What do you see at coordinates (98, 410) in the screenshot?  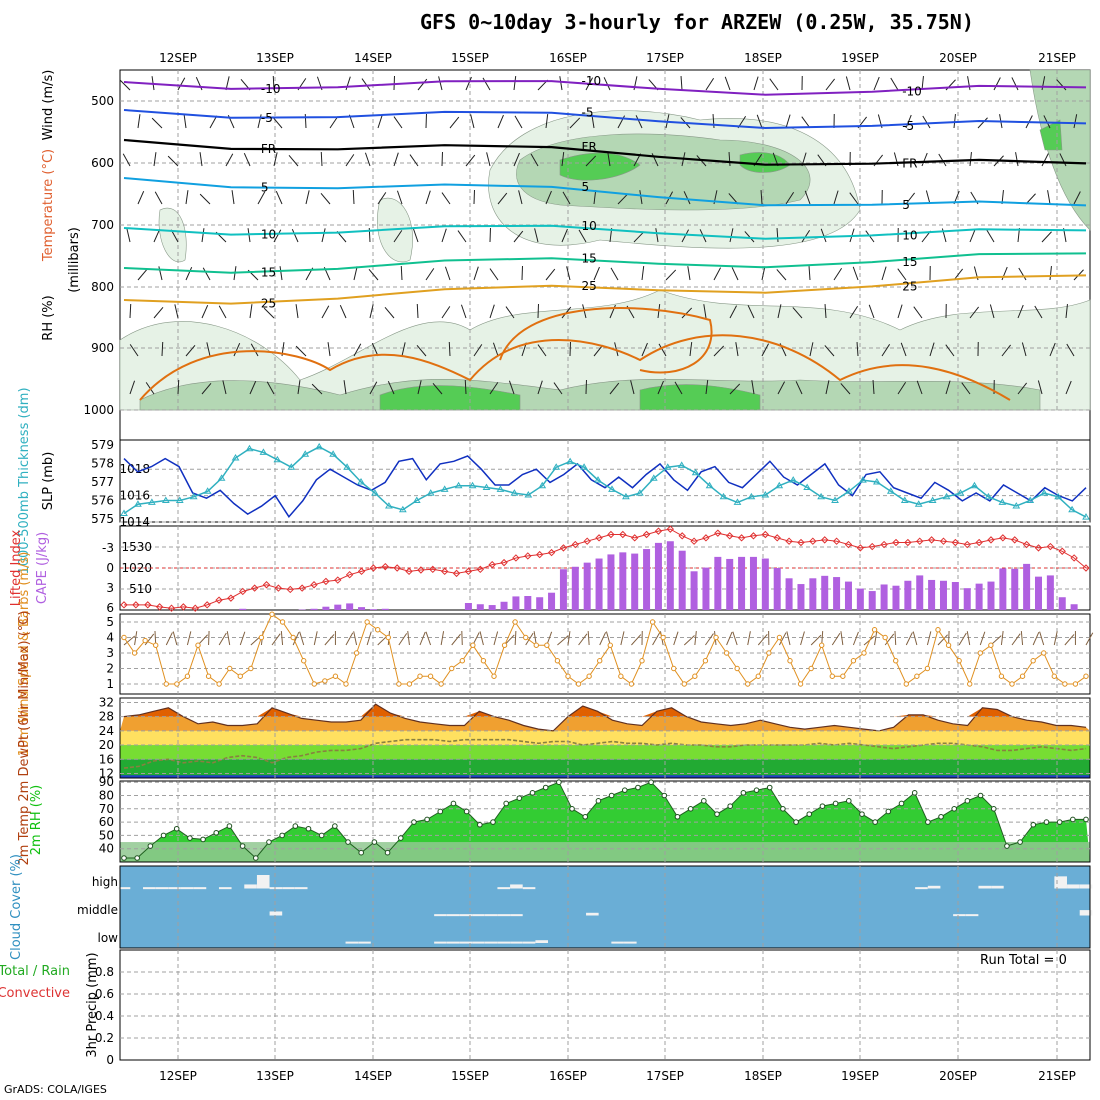 I see `pressure-tick-label: 1000` at bounding box center [98, 410].